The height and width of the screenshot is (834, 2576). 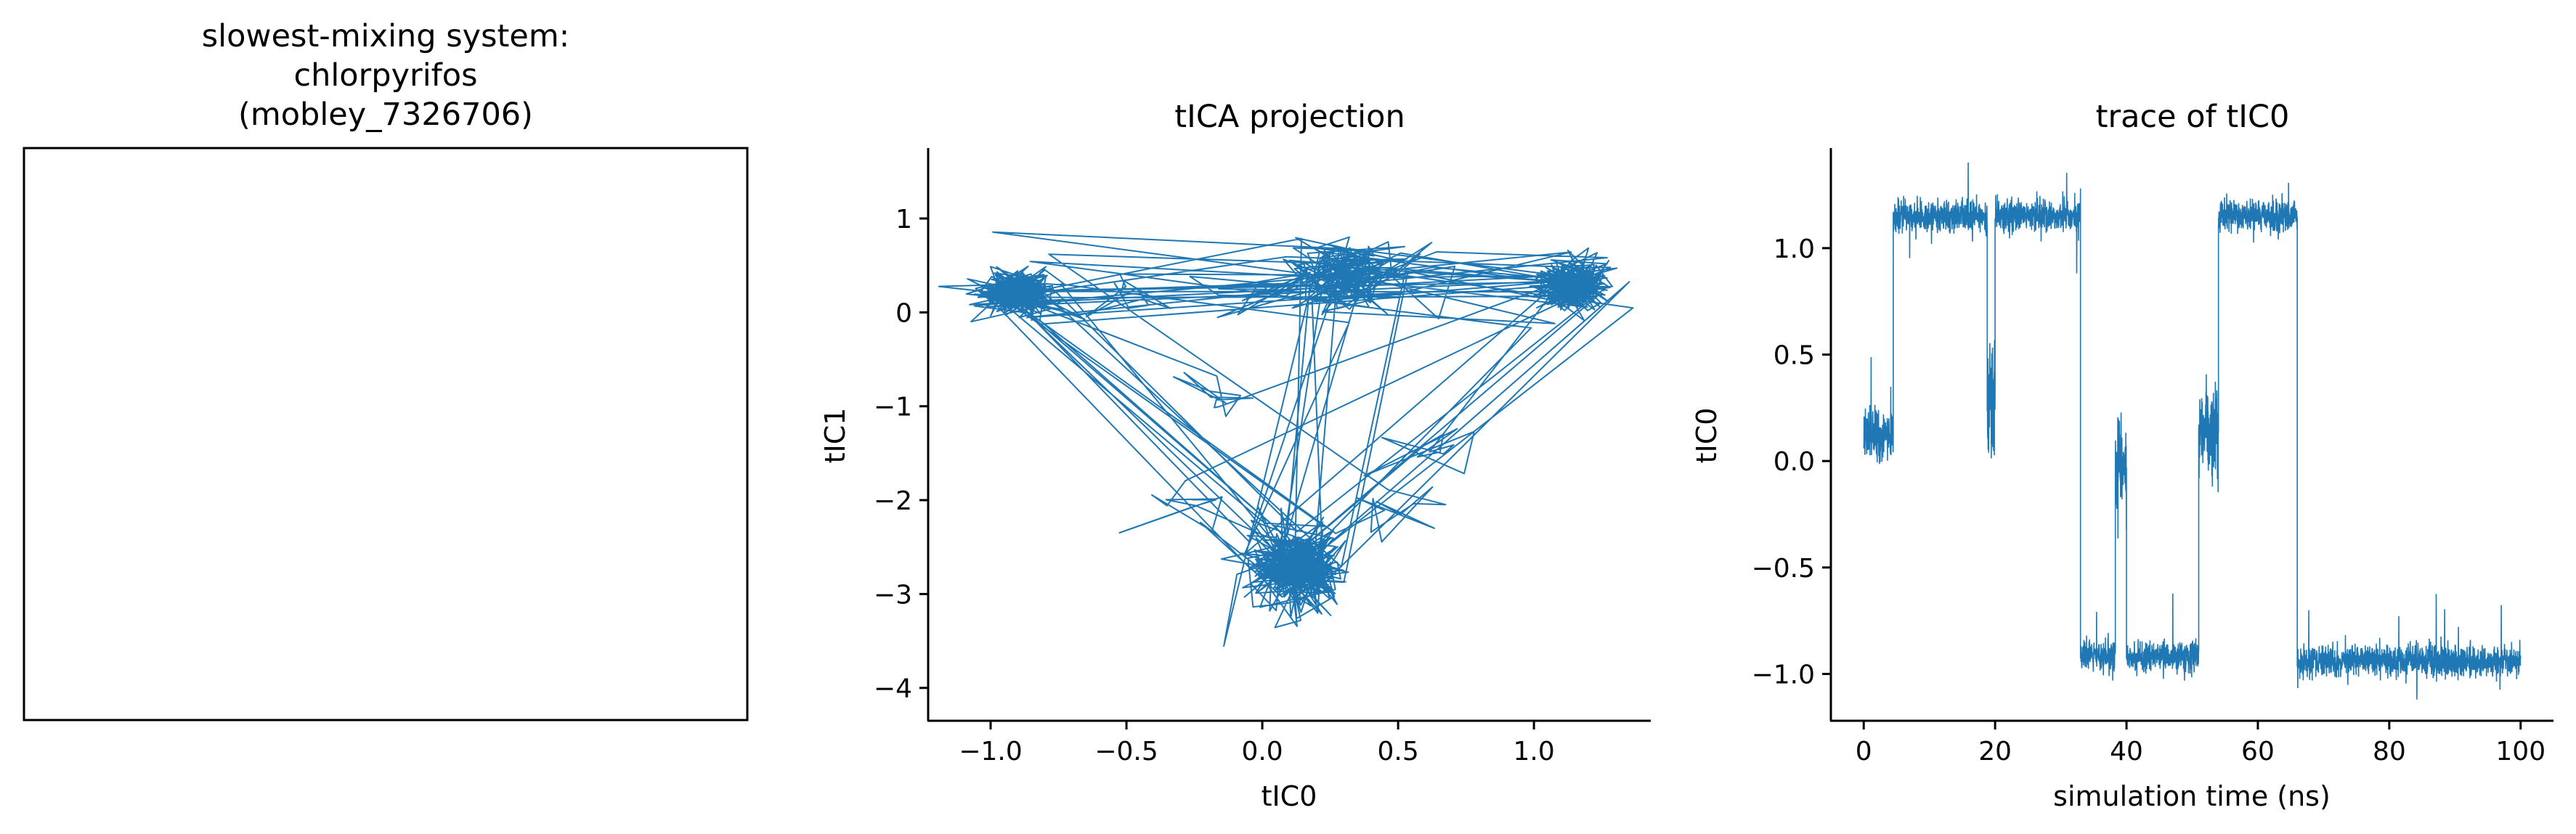 I want to click on tica-y-tick-label: −1, so click(x=893, y=407).